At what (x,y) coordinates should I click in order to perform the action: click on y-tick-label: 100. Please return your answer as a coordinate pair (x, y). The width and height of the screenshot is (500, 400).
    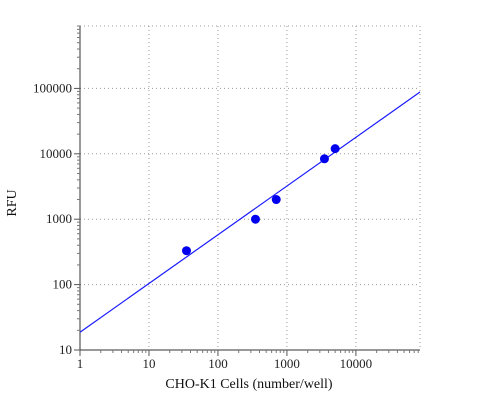
    Looking at the image, I should click on (63, 284).